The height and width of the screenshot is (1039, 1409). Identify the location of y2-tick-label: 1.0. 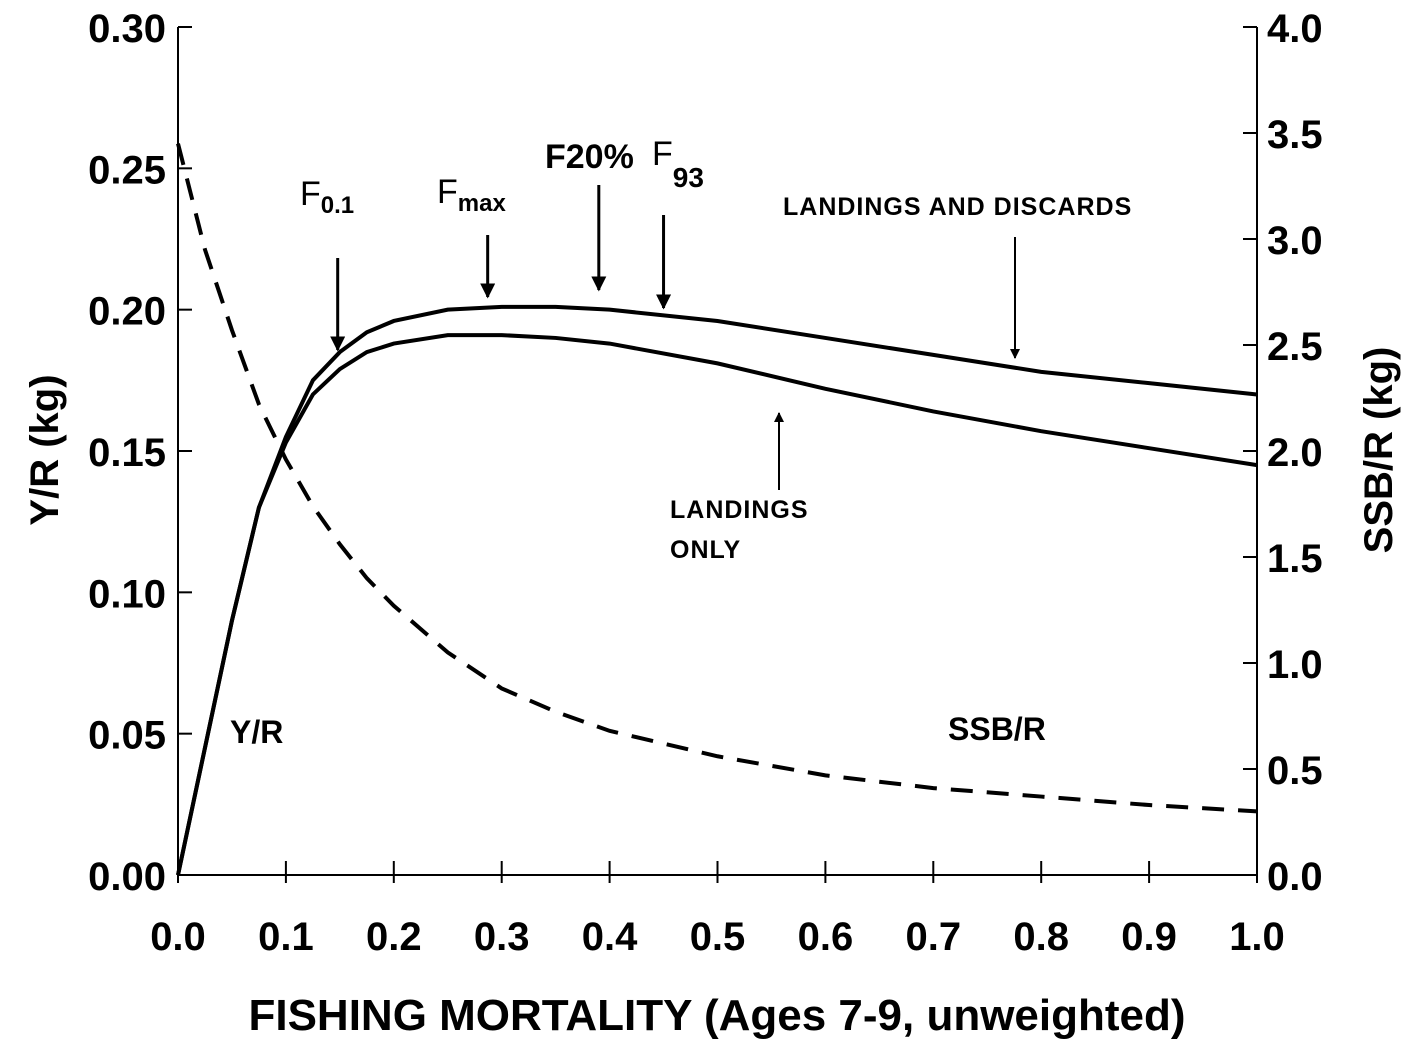
(1295, 665).